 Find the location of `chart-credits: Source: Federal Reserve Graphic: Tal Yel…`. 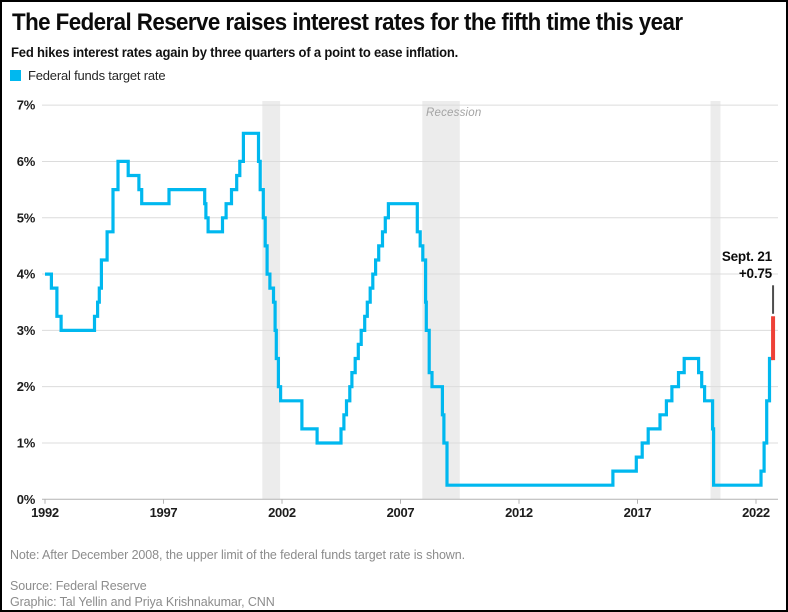

chart-credits: Source: Federal Reserve Graphic: Tal Yel… is located at coordinates (142, 594).